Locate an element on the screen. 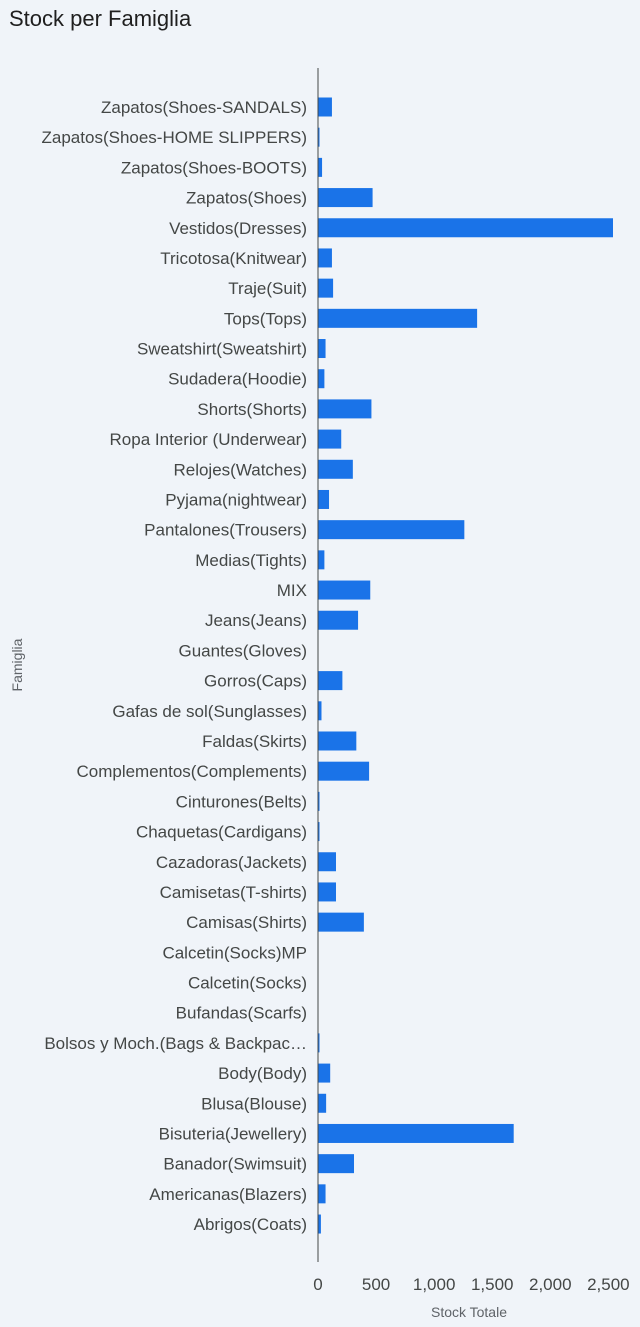 The width and height of the screenshot is (640, 1327). category-label: Vestidos(Dresses) is located at coordinates (238, 228).